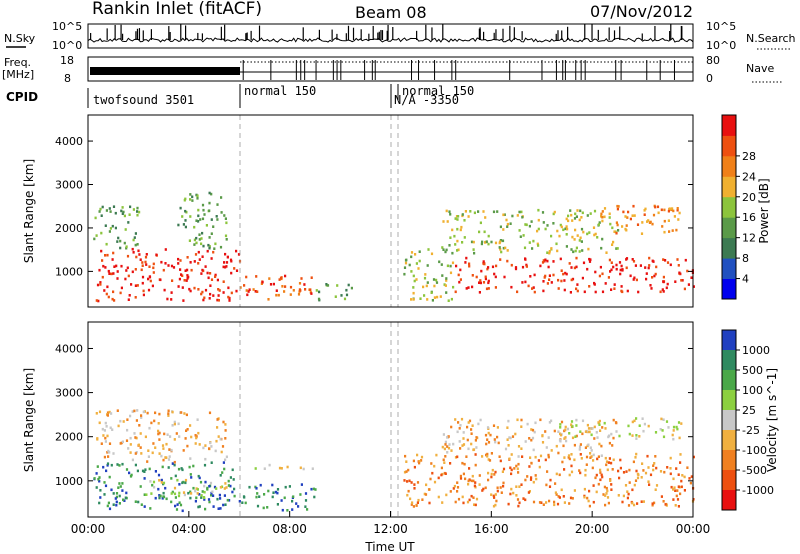 The width and height of the screenshot is (800, 554). Describe the element at coordinates (67, 45) in the screenshot. I see `nsky-tick-bottom: 10^0` at that location.